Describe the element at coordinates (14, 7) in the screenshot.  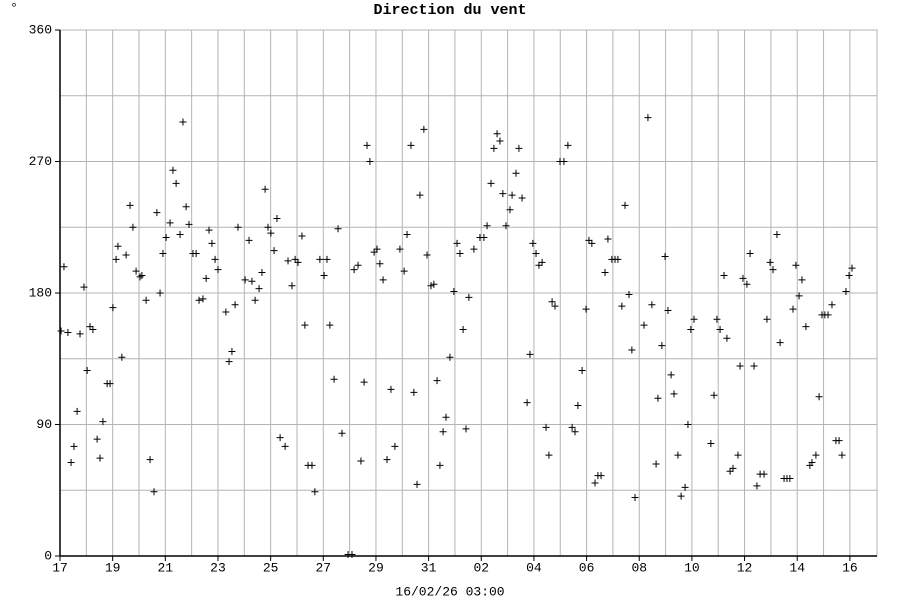
I see `y-unit: °` at that location.